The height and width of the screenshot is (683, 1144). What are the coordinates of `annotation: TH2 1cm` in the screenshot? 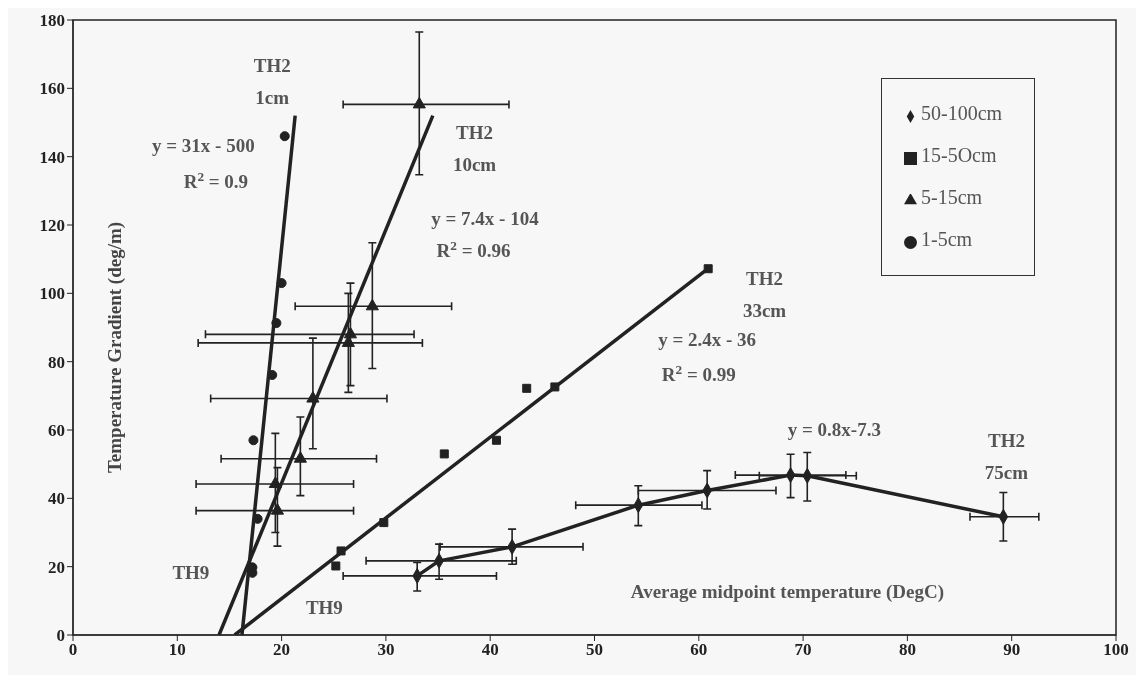 It's located at (272, 81).